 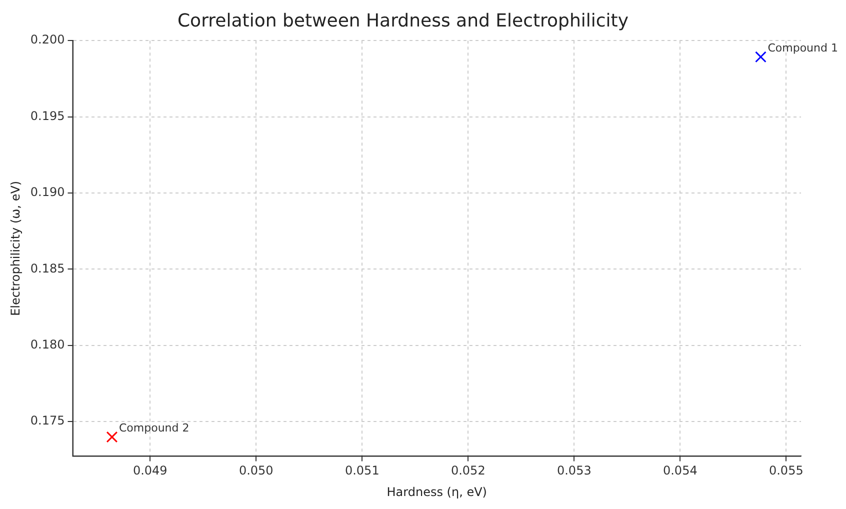 What do you see at coordinates (15, 248) in the screenshot?
I see `y-axis-title: Electrophilicity (ω, eV)` at bounding box center [15, 248].